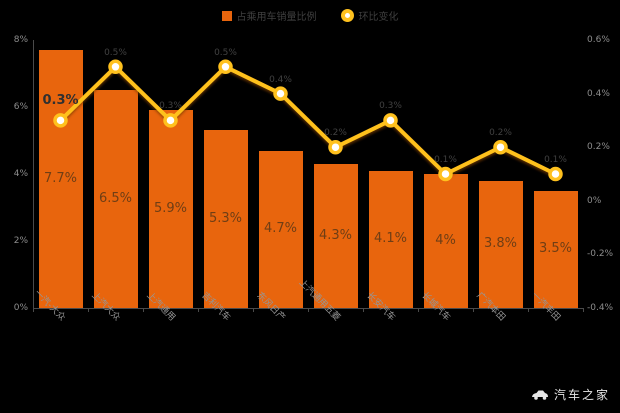 This screenshot has height=413, width=620. I want to click on left-axis-tick-label: 0%, so click(20, 308).